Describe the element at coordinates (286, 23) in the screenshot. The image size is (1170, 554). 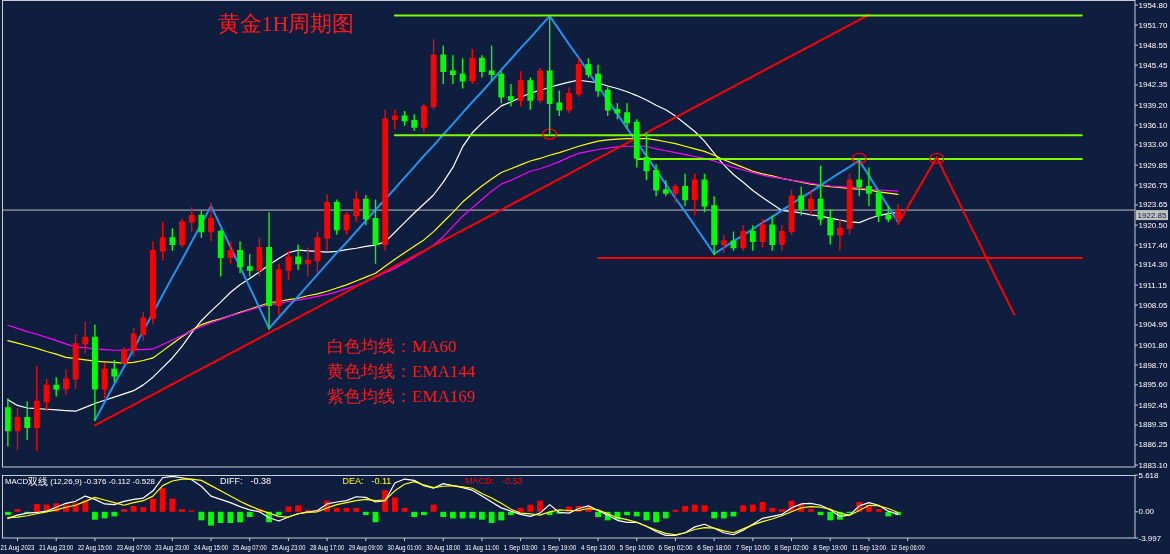
I see `text: 黄金1H周期图` at that location.